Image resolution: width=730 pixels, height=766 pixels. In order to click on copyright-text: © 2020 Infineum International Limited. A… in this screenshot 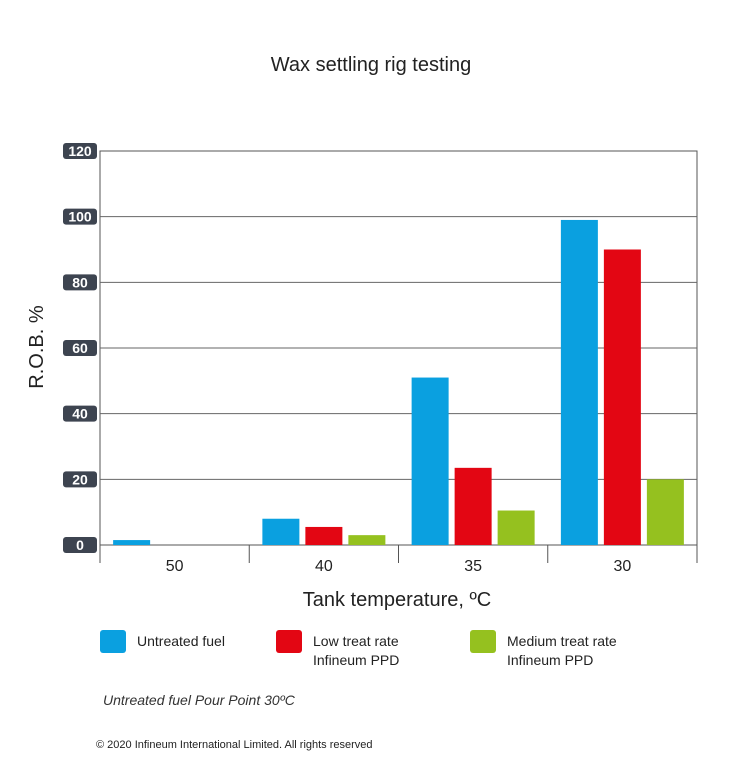, I will do `click(234, 745)`.